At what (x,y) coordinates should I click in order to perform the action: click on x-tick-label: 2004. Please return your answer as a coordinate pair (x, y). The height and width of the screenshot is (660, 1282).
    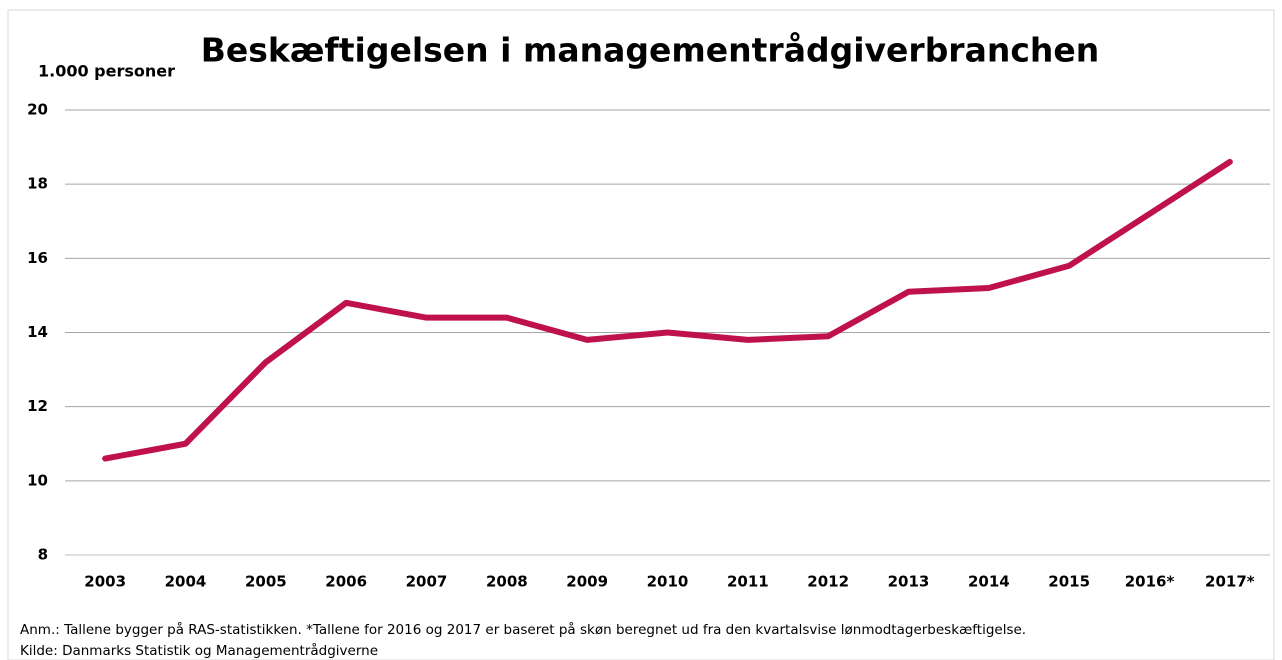
    Looking at the image, I should click on (186, 582).